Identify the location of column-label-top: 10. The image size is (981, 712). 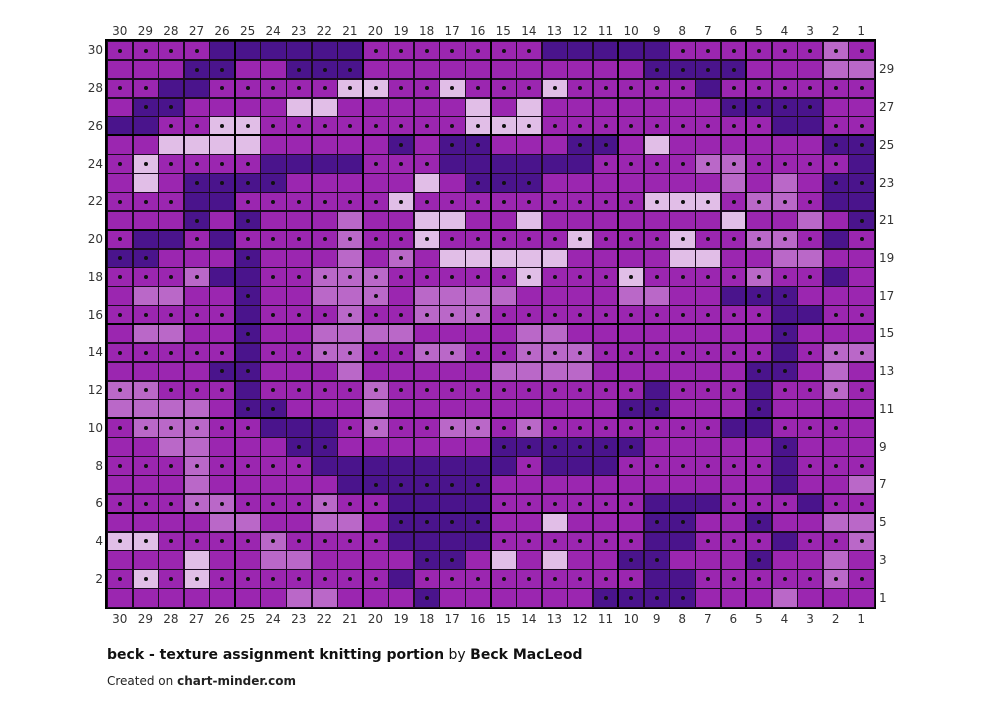
(631, 31).